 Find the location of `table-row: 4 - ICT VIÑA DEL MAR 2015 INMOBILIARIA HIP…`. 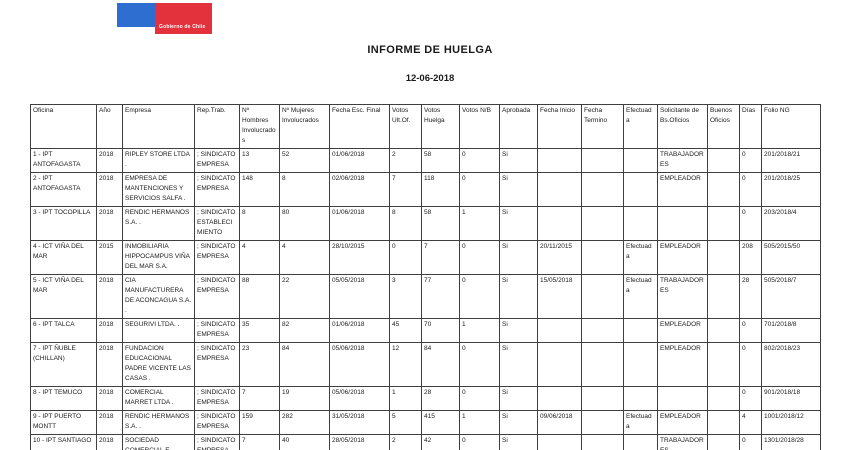

table-row: 4 - ICT VIÑA DEL MAR 2015 INMOBILIARIA HIP… is located at coordinates (425, 257).